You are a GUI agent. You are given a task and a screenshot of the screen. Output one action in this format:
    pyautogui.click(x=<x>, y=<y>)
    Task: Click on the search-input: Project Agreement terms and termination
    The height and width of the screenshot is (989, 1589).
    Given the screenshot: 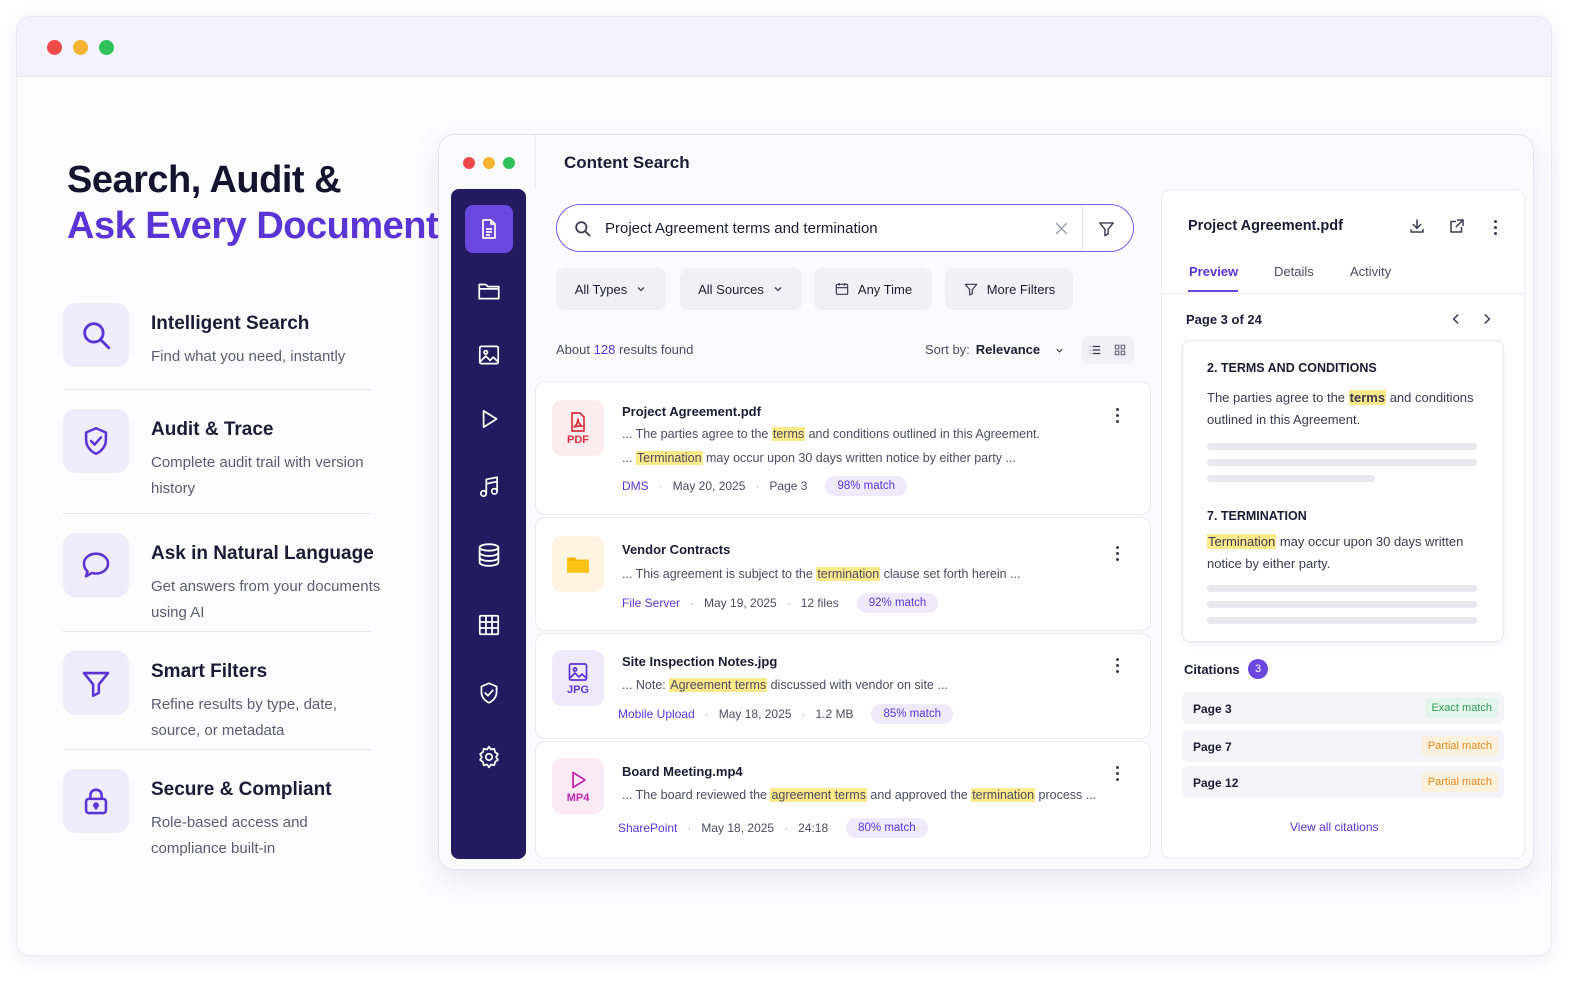 What is the action you would take?
    pyautogui.click(x=741, y=228)
    